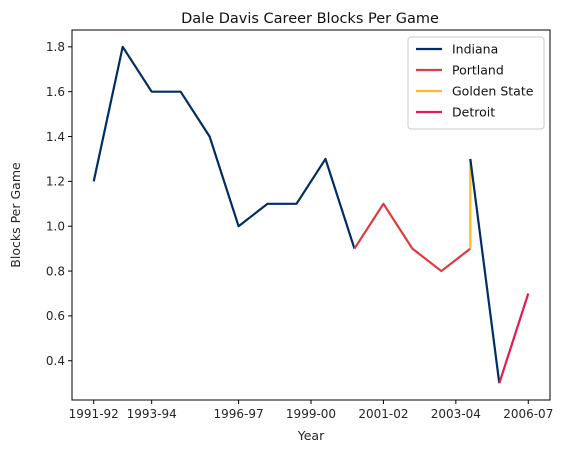 Image resolution: width=573 pixels, height=453 pixels. I want to click on y-tick-label: 1.2, so click(55, 182).